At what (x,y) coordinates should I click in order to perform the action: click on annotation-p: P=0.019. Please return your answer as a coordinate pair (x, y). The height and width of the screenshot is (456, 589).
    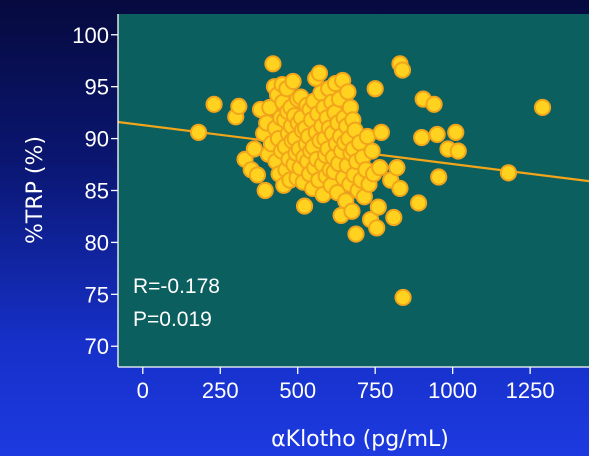
    Looking at the image, I should click on (172, 319).